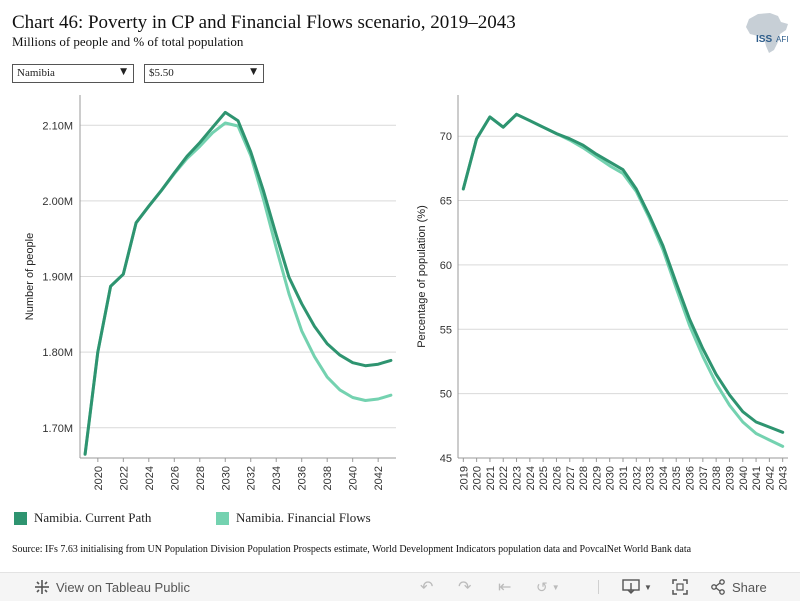 The height and width of the screenshot is (601, 800). I want to click on y-tick-label: 45, so click(446, 459).